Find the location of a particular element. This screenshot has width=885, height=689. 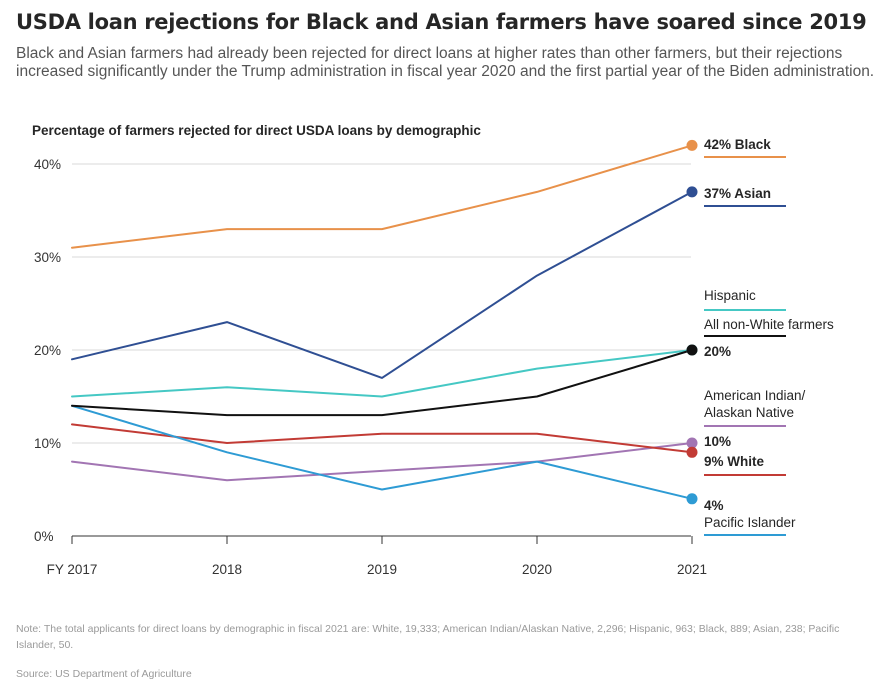

end-point-black is located at coordinates (692, 145).